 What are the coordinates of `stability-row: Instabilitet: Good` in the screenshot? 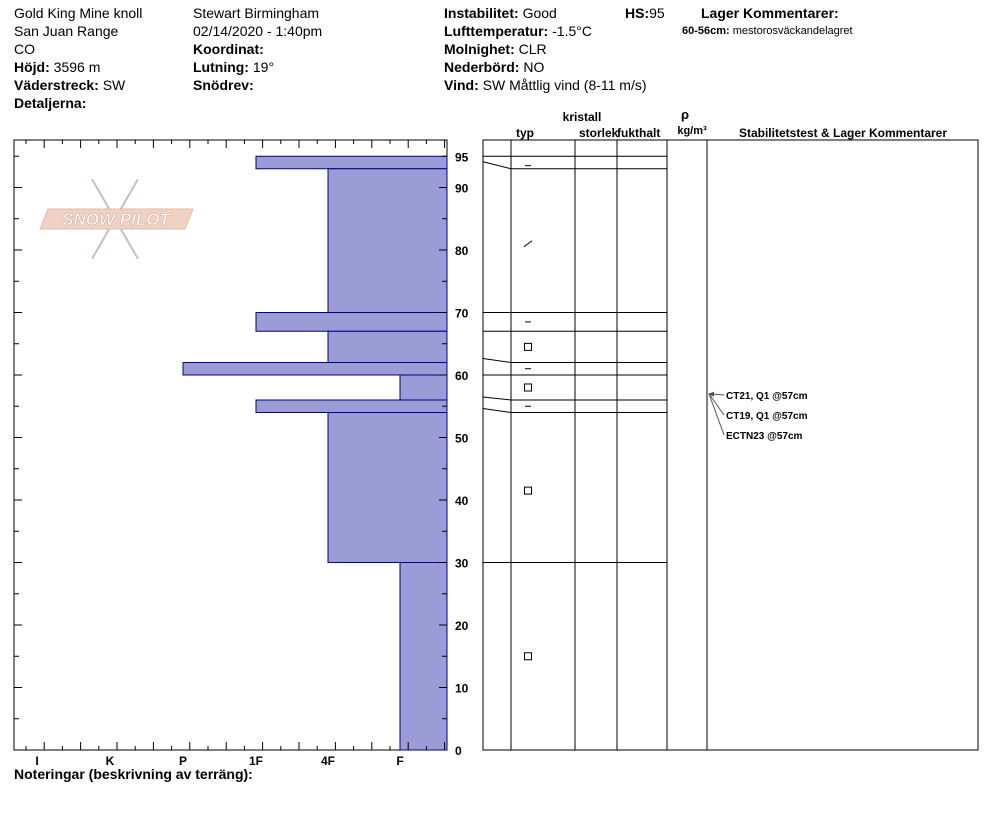 It's located at (500, 13).